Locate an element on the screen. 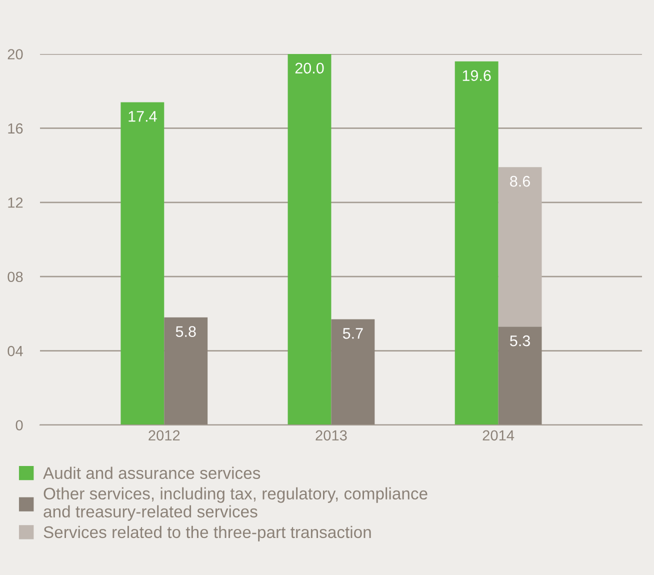 This screenshot has height=575, width=654. y-tick-label: 08 is located at coordinates (15, 277).